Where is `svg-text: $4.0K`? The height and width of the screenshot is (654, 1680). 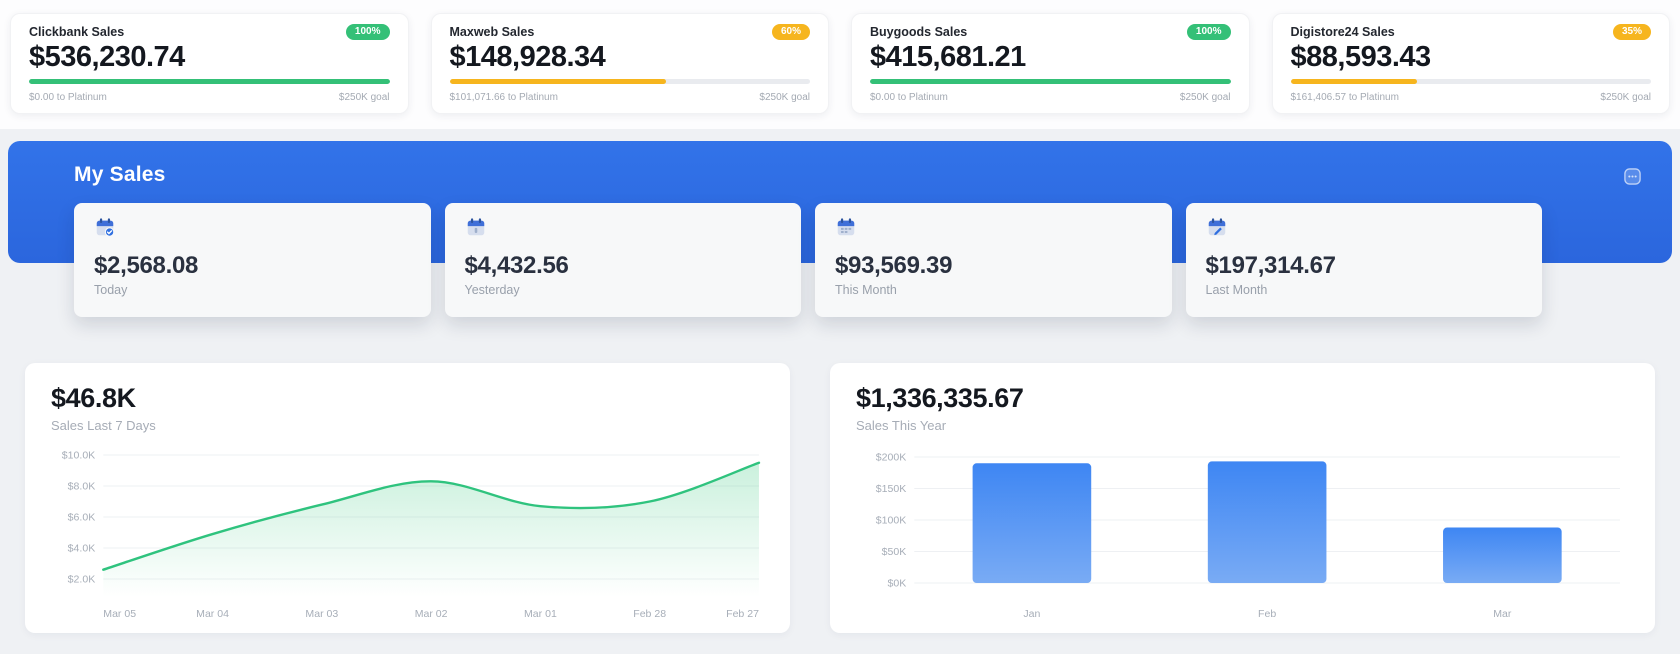
svg-text: $4.0K is located at coordinates (82, 549).